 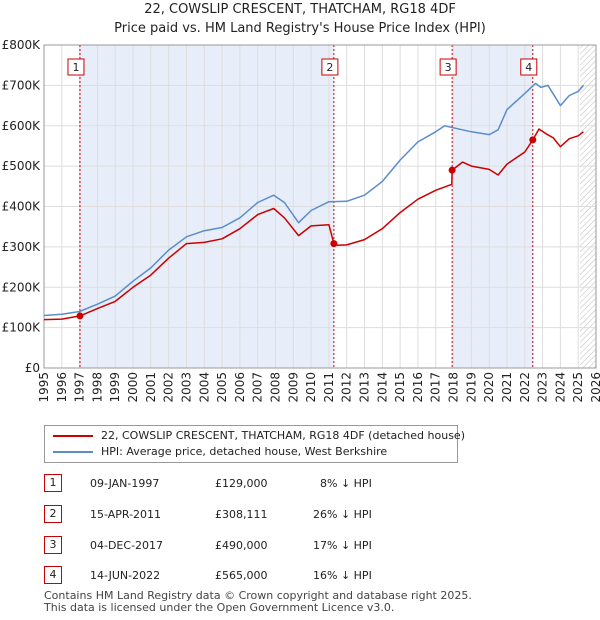 I want to click on x-tick-label: 2017, so click(x=436, y=387).